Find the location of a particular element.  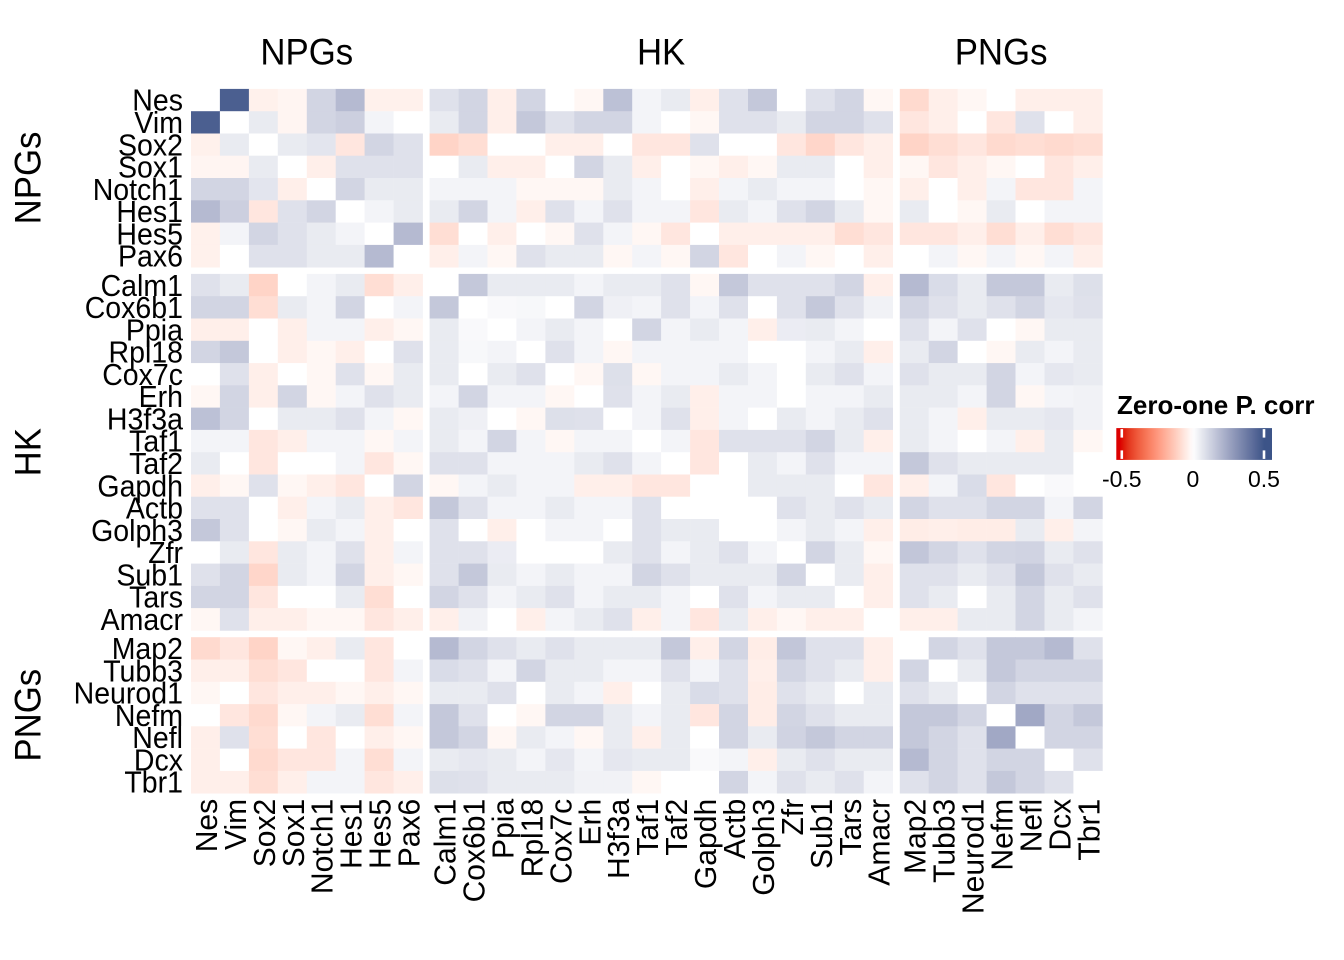

svg-text: 0.5 is located at coordinates (1264, 479).